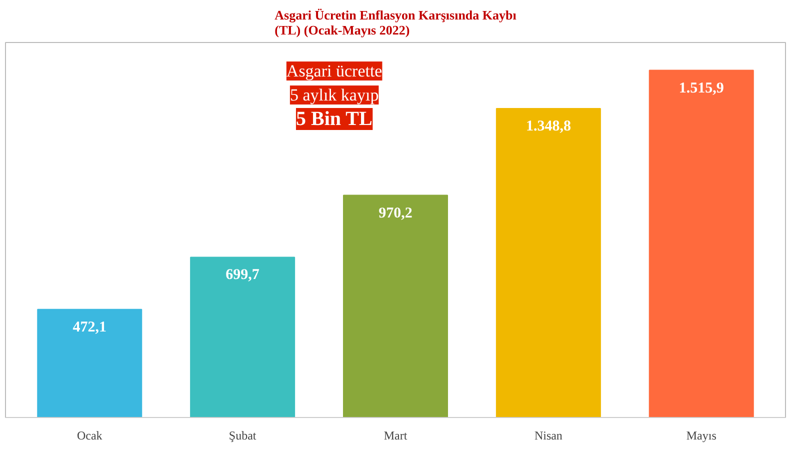 Image resolution: width=800 pixels, height=450 pixels. Describe the element at coordinates (89, 435) in the screenshot. I see `x-tick-label: Ocak` at that location.